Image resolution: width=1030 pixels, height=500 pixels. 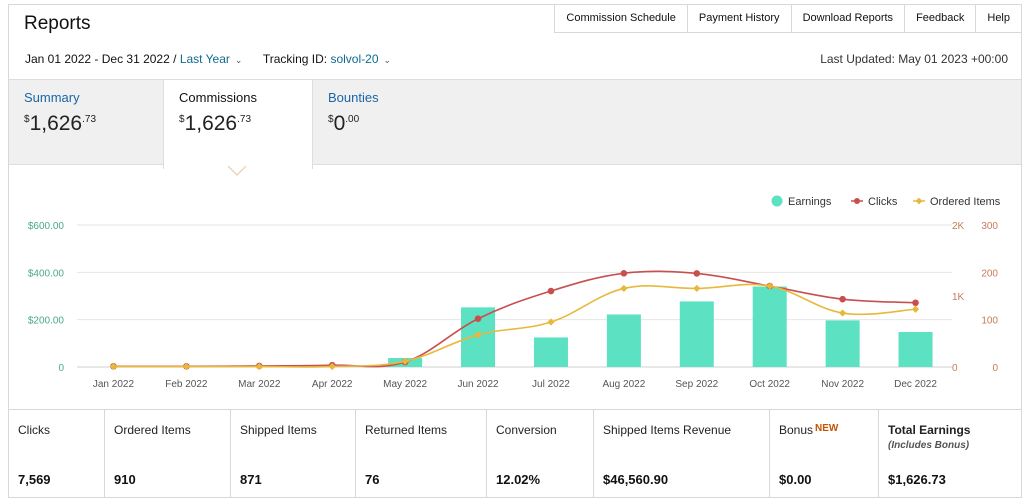 What do you see at coordinates (939, 18) in the screenshot?
I see `nav-feedback: Feedback` at bounding box center [939, 18].